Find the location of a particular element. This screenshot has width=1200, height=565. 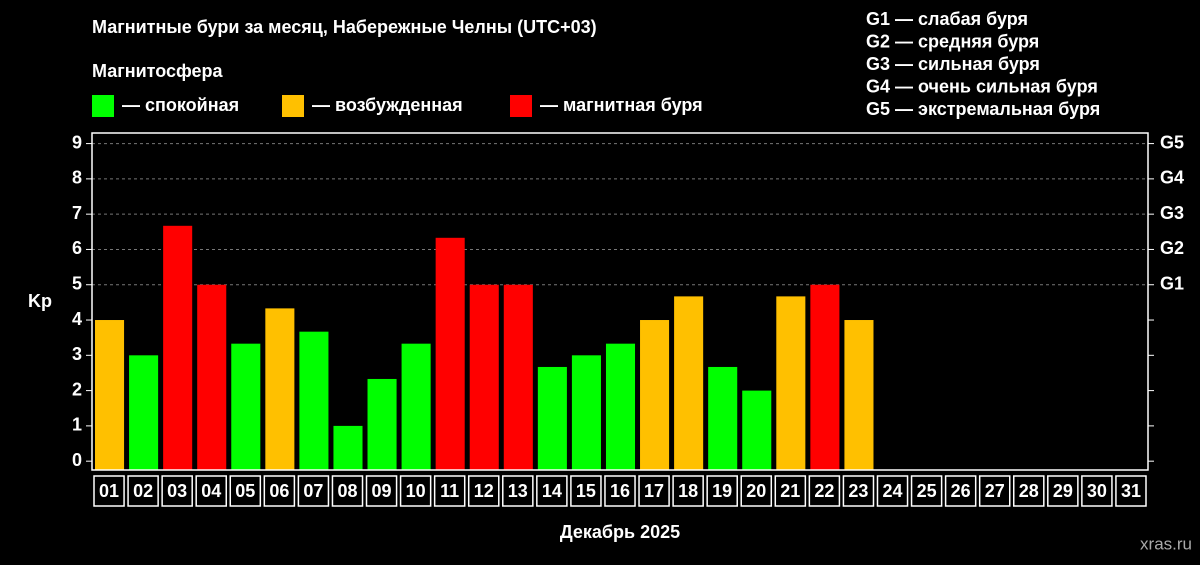

x-tick-label: 31 is located at coordinates (1131, 491).